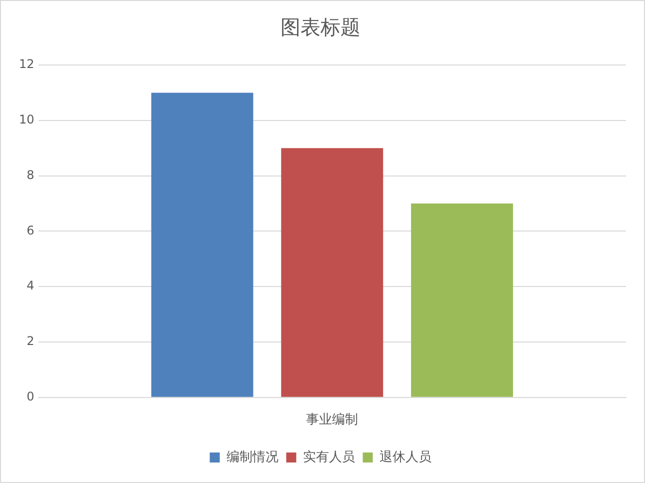 The width and height of the screenshot is (645, 483). I want to click on y-tick-label: 8, so click(30, 175).